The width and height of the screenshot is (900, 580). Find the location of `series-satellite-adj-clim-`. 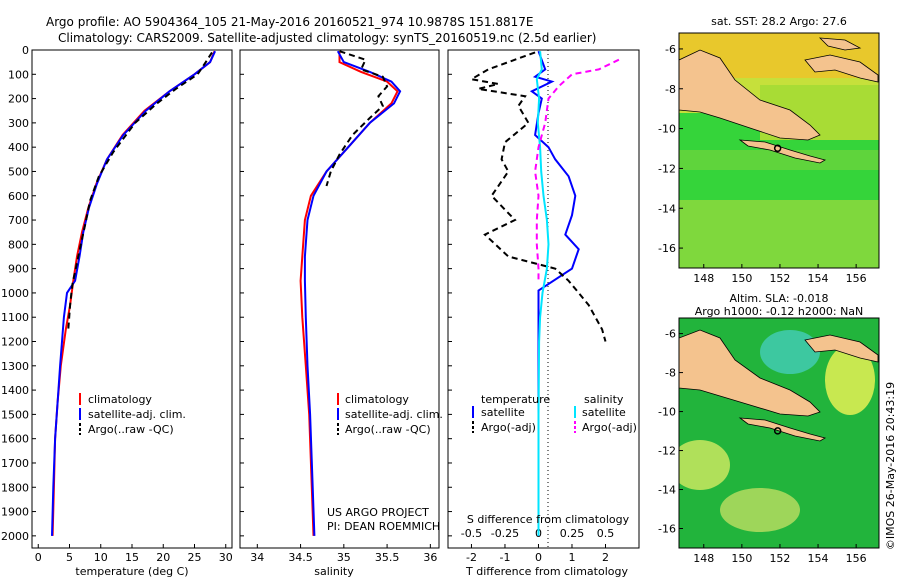

series-satellite-adj-clim- is located at coordinates (352, 293).